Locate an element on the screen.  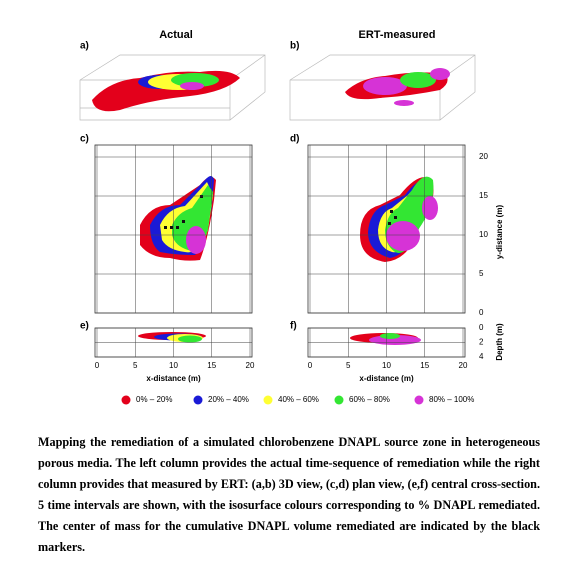
plume-3d is located at coordinates (271, 90).